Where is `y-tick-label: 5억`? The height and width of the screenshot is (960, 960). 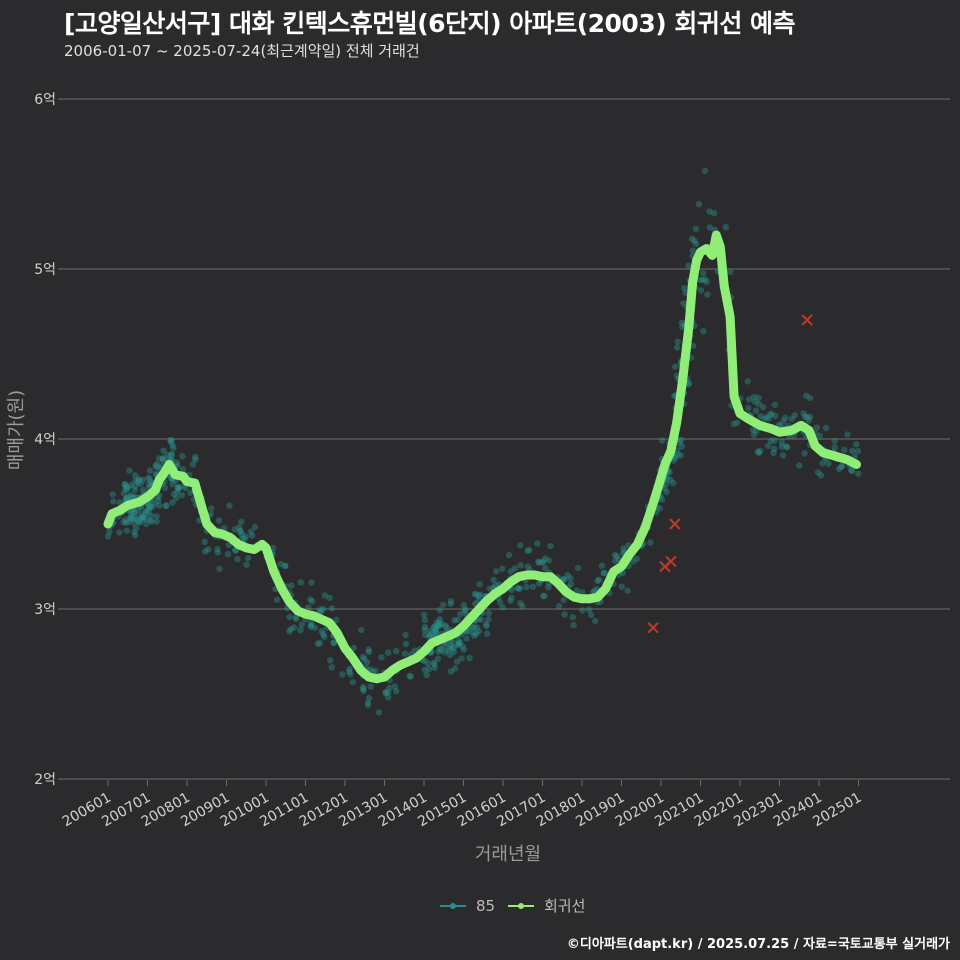 y-tick-label: 5억 is located at coordinates (45, 270).